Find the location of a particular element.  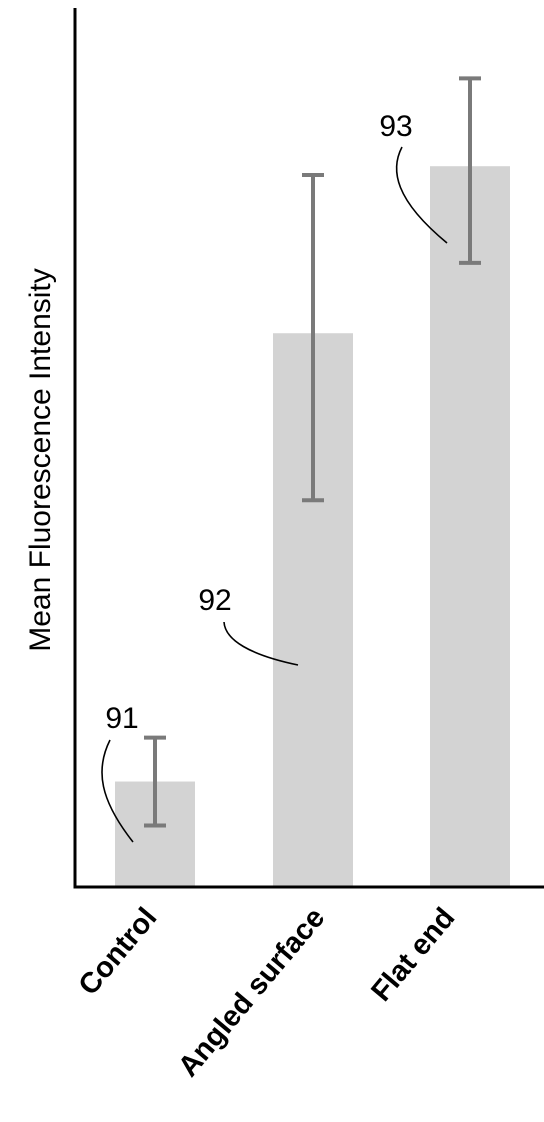

annotation-label-93: 93 is located at coordinates (395, 126).